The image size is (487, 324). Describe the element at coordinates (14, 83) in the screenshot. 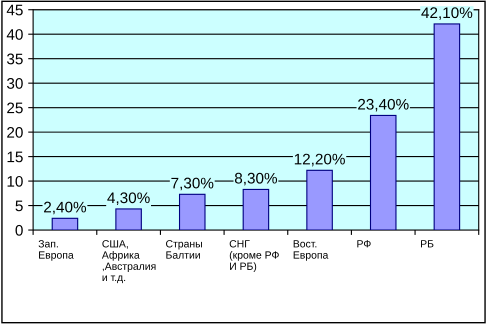

I see `y-tick-label: 30` at that location.